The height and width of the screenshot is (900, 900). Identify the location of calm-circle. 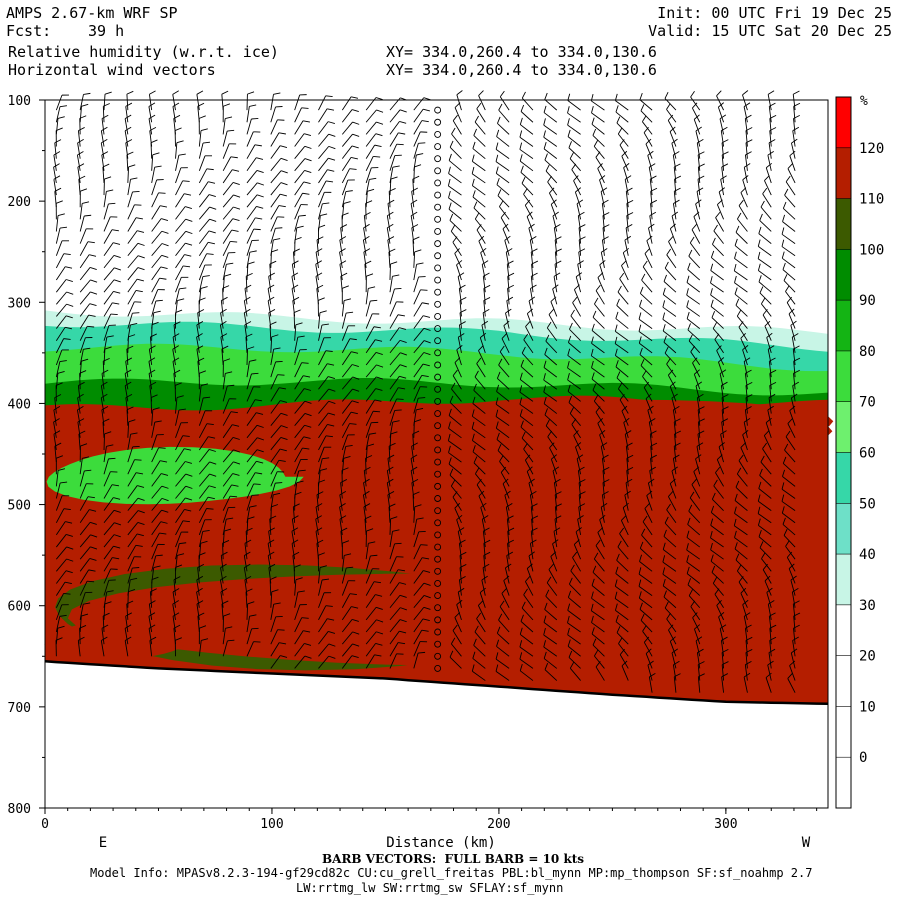
(438, 256).